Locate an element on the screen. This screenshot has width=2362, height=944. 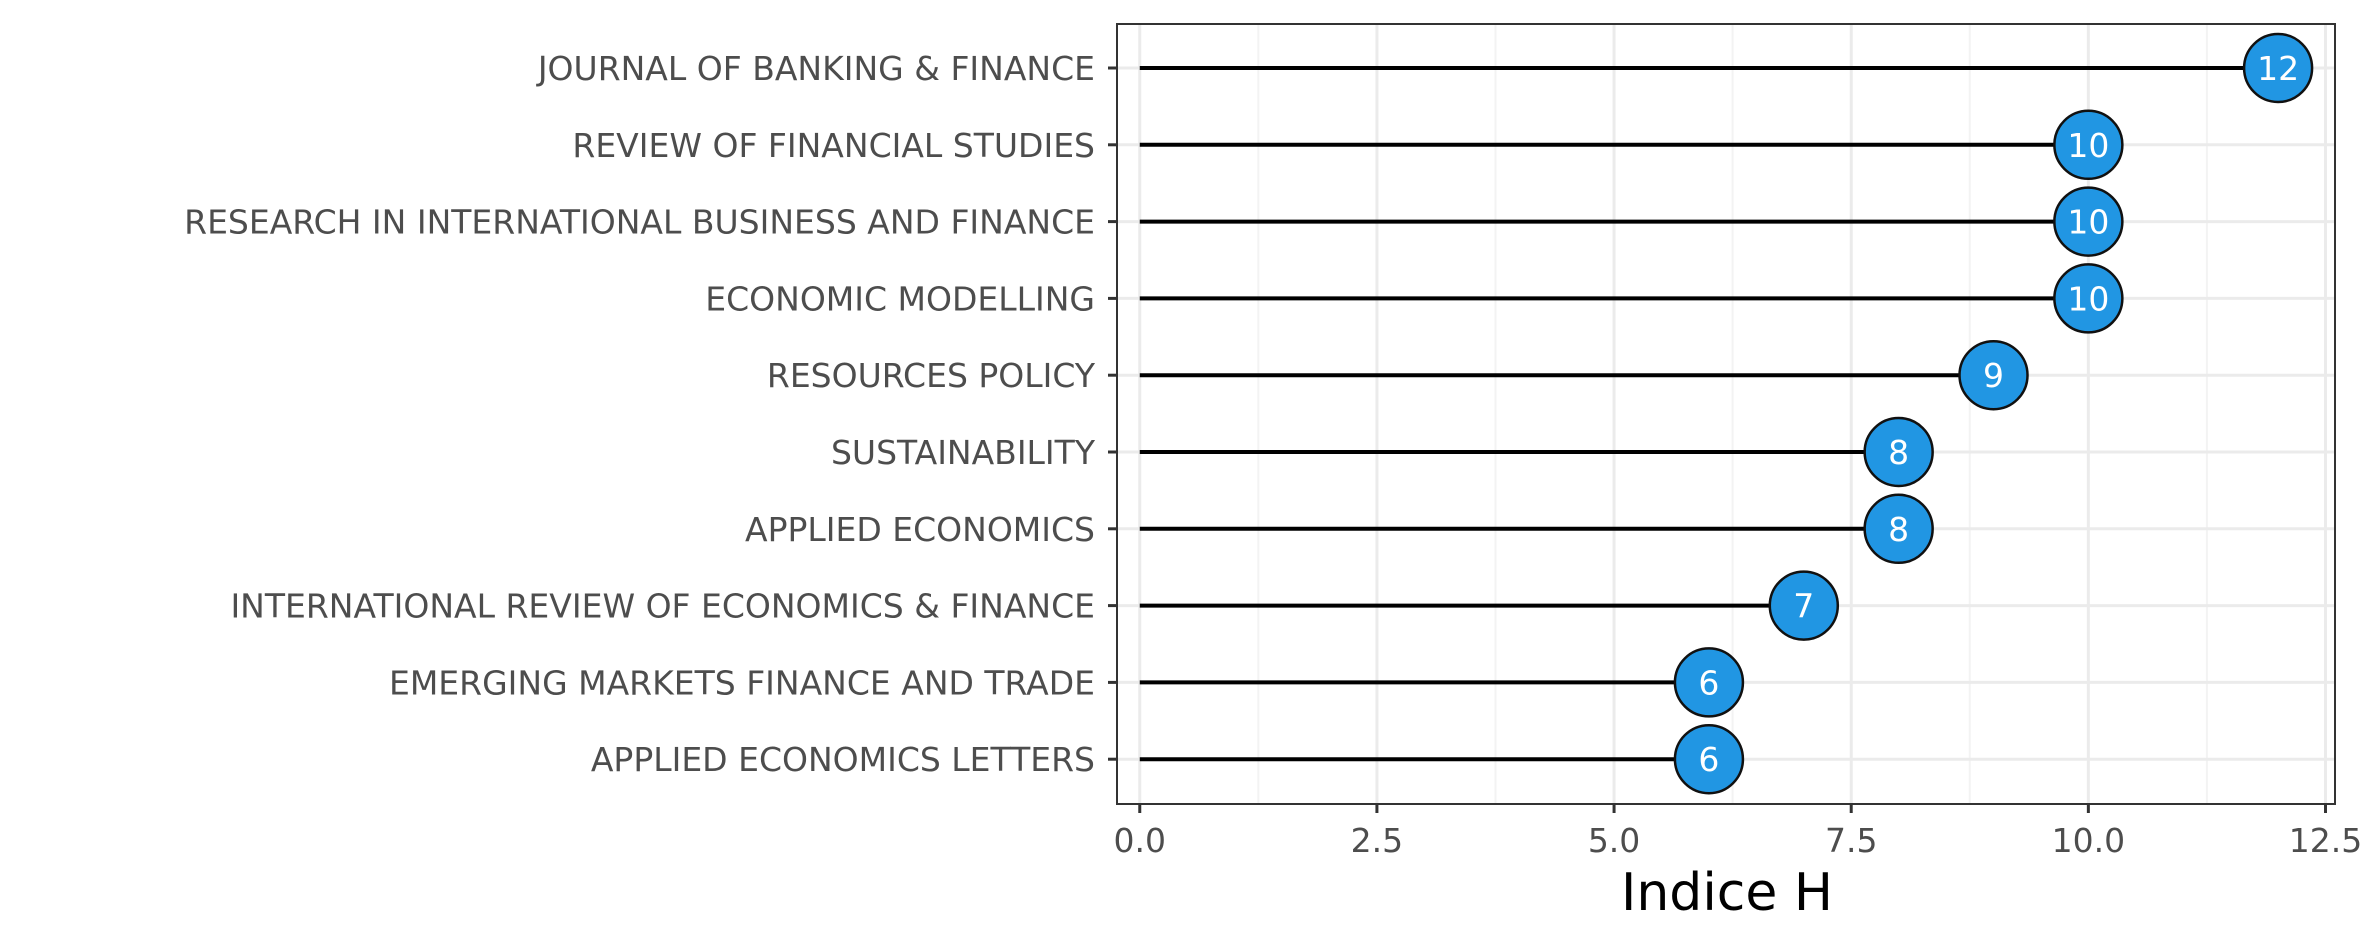
x-tick-label: 2.5 is located at coordinates (1377, 840).